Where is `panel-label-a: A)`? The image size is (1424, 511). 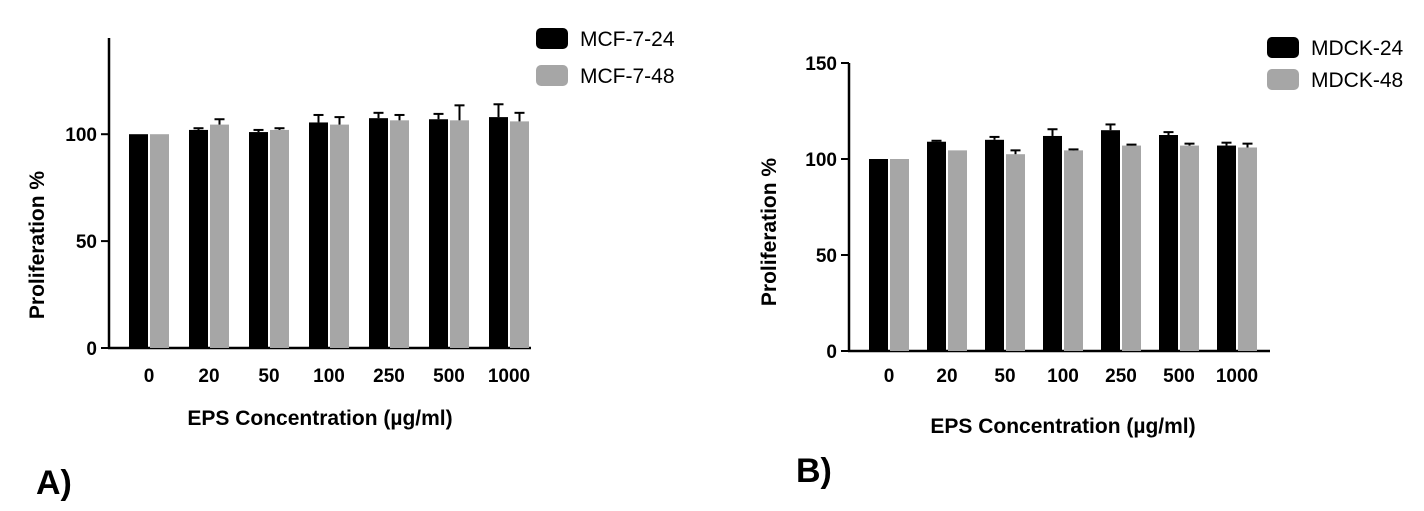
panel-label-a: A) is located at coordinates (54, 483).